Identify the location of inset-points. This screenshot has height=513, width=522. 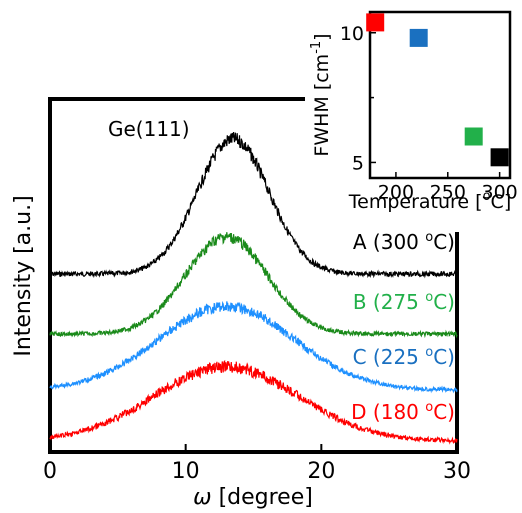
(437, 90).